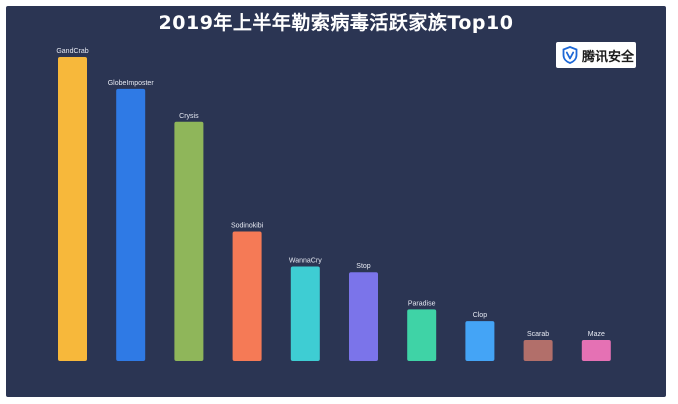 This screenshot has height=404, width=678. Describe the element at coordinates (247, 225) in the screenshot. I see `bar-label-sodinokibi: Sodinokibi` at that location.